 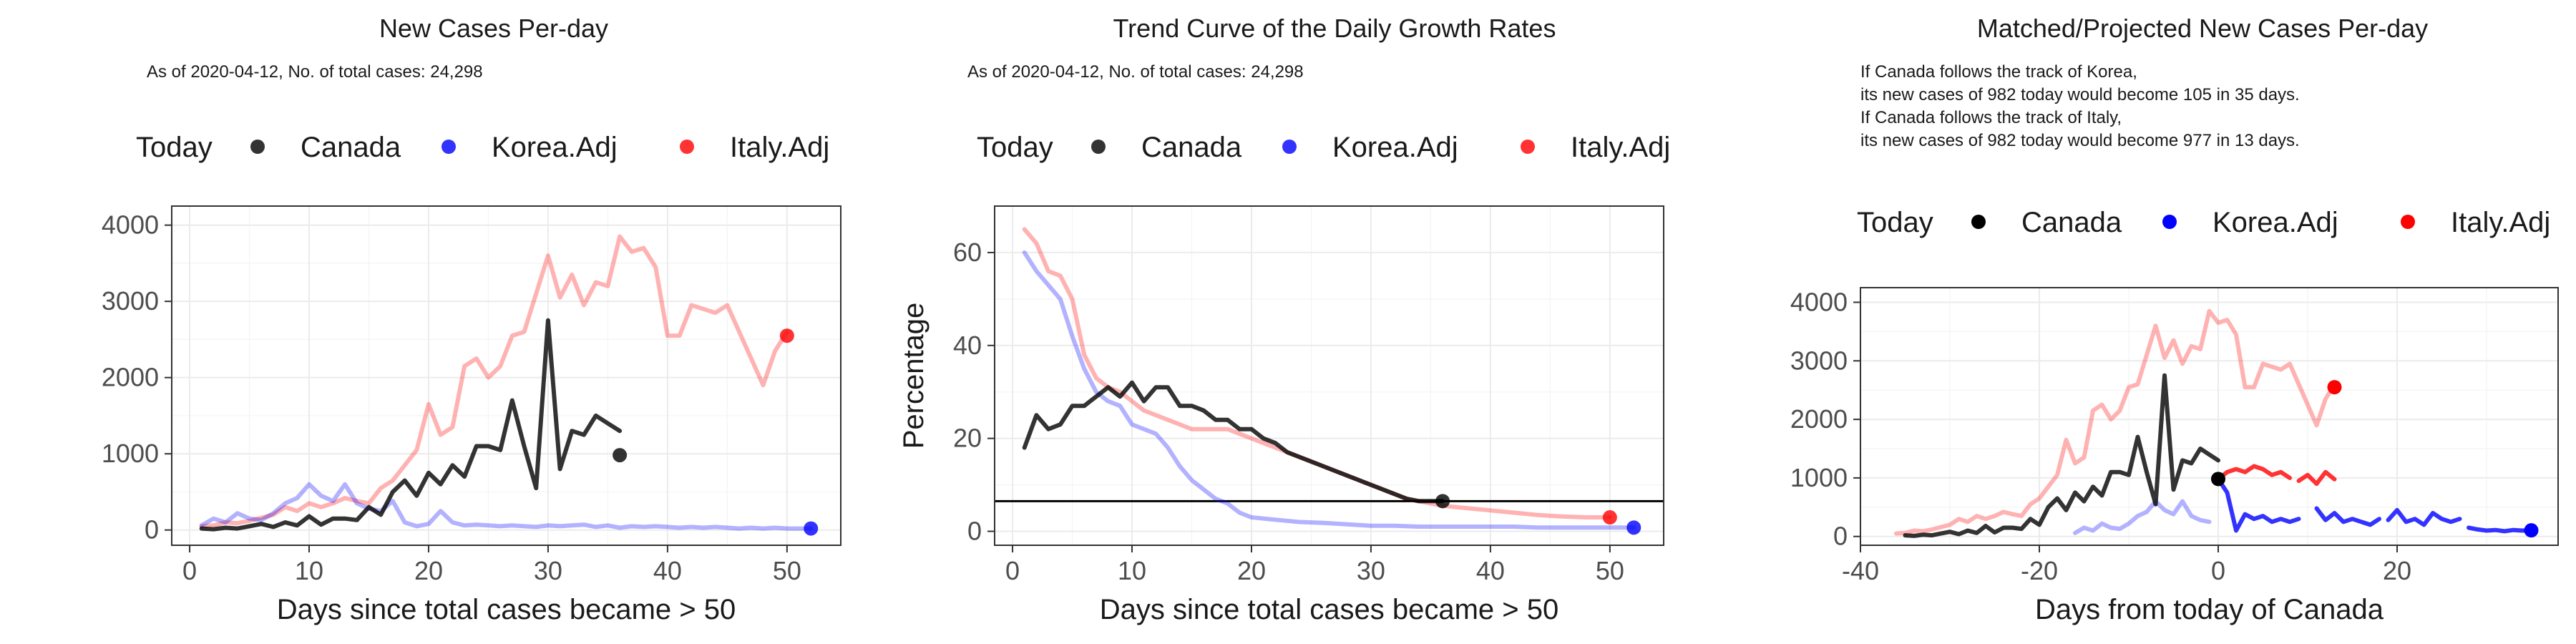 I want to click on chart-title: New Cases Per-day, so click(x=493, y=28).